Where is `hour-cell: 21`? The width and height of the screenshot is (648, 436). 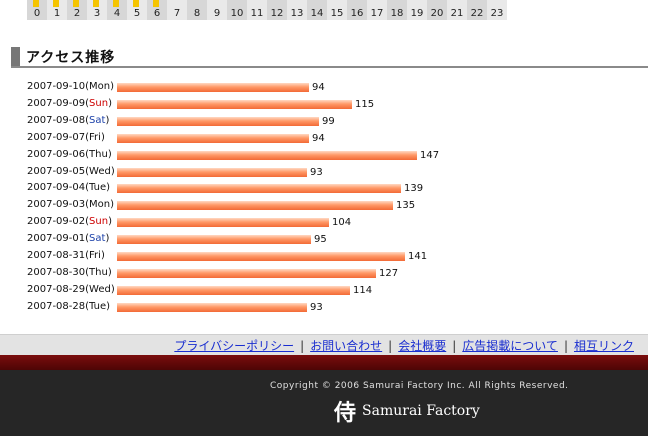 hour-cell: 21 is located at coordinates (457, 10).